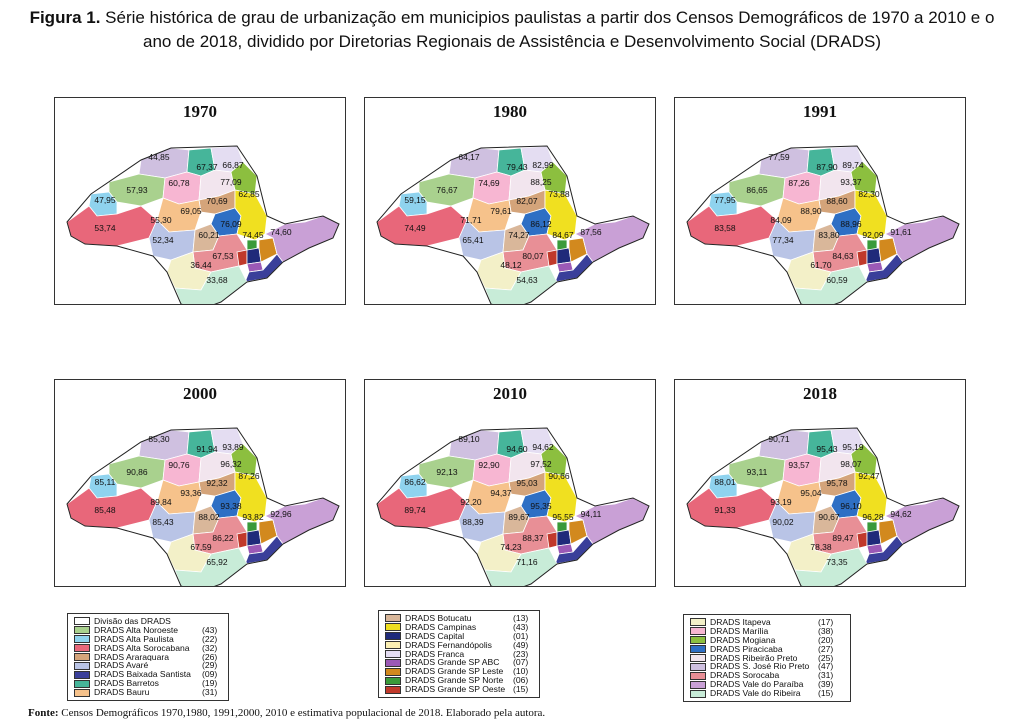  Describe the element at coordinates (105, 482) in the screenshot. I see `region-value-label: 85,11` at that location.